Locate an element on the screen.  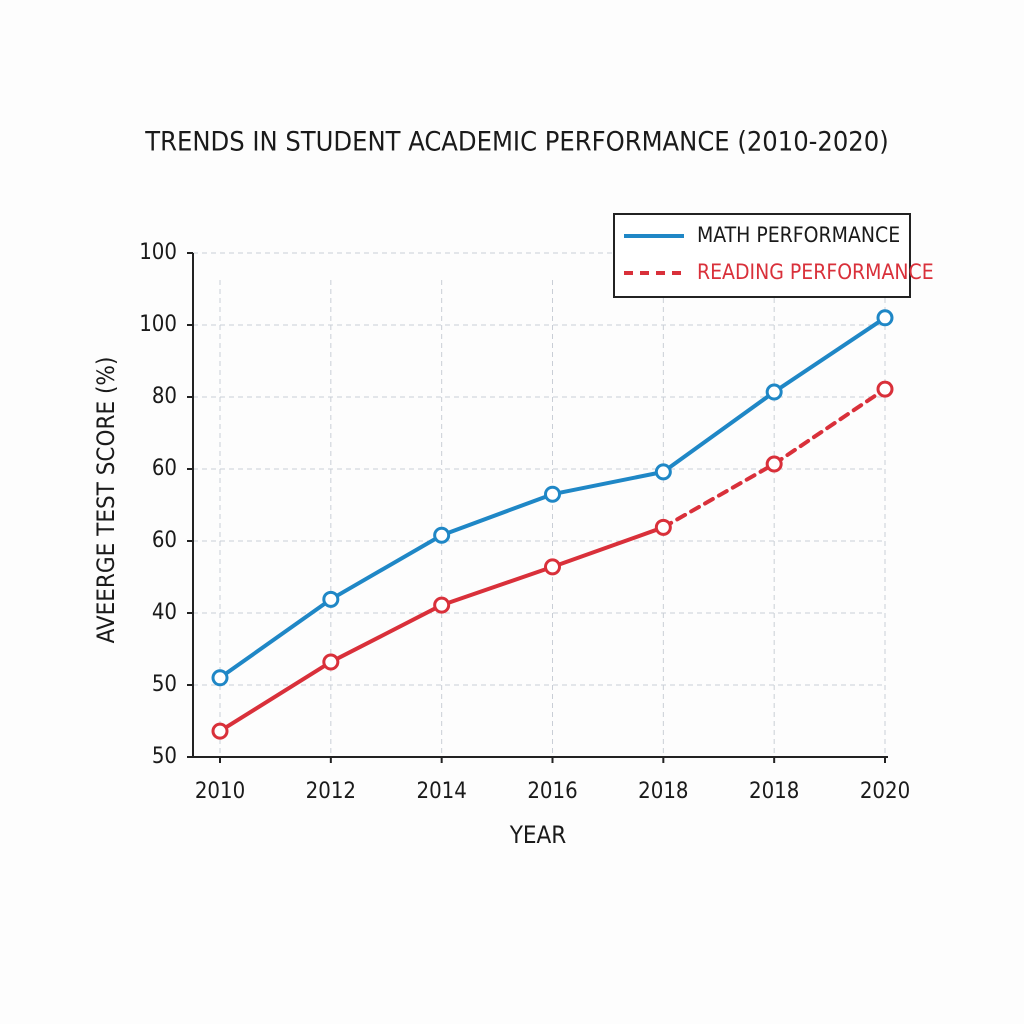
legend-label: READING PERFORMANCE is located at coordinates (815, 272).